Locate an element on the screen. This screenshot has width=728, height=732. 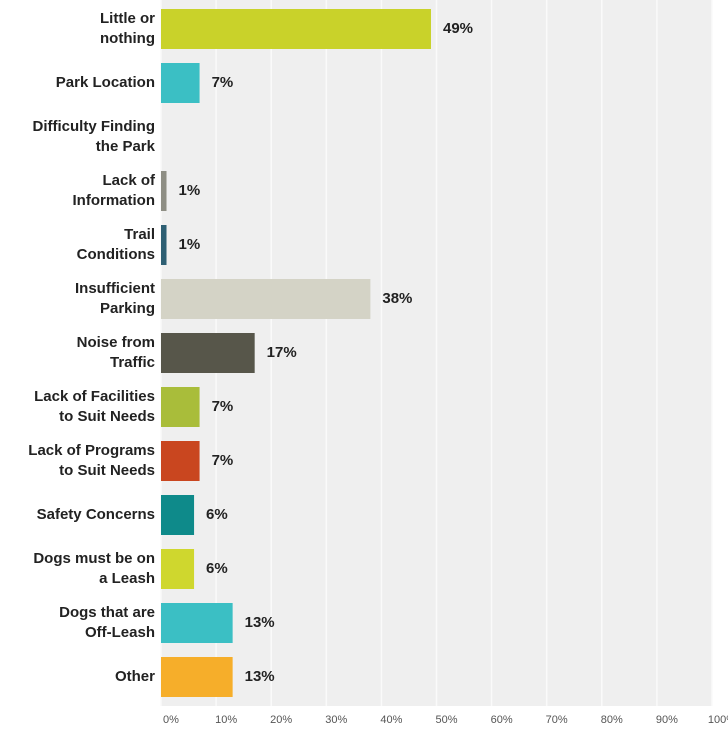
category-label-line: Other is located at coordinates (135, 676).